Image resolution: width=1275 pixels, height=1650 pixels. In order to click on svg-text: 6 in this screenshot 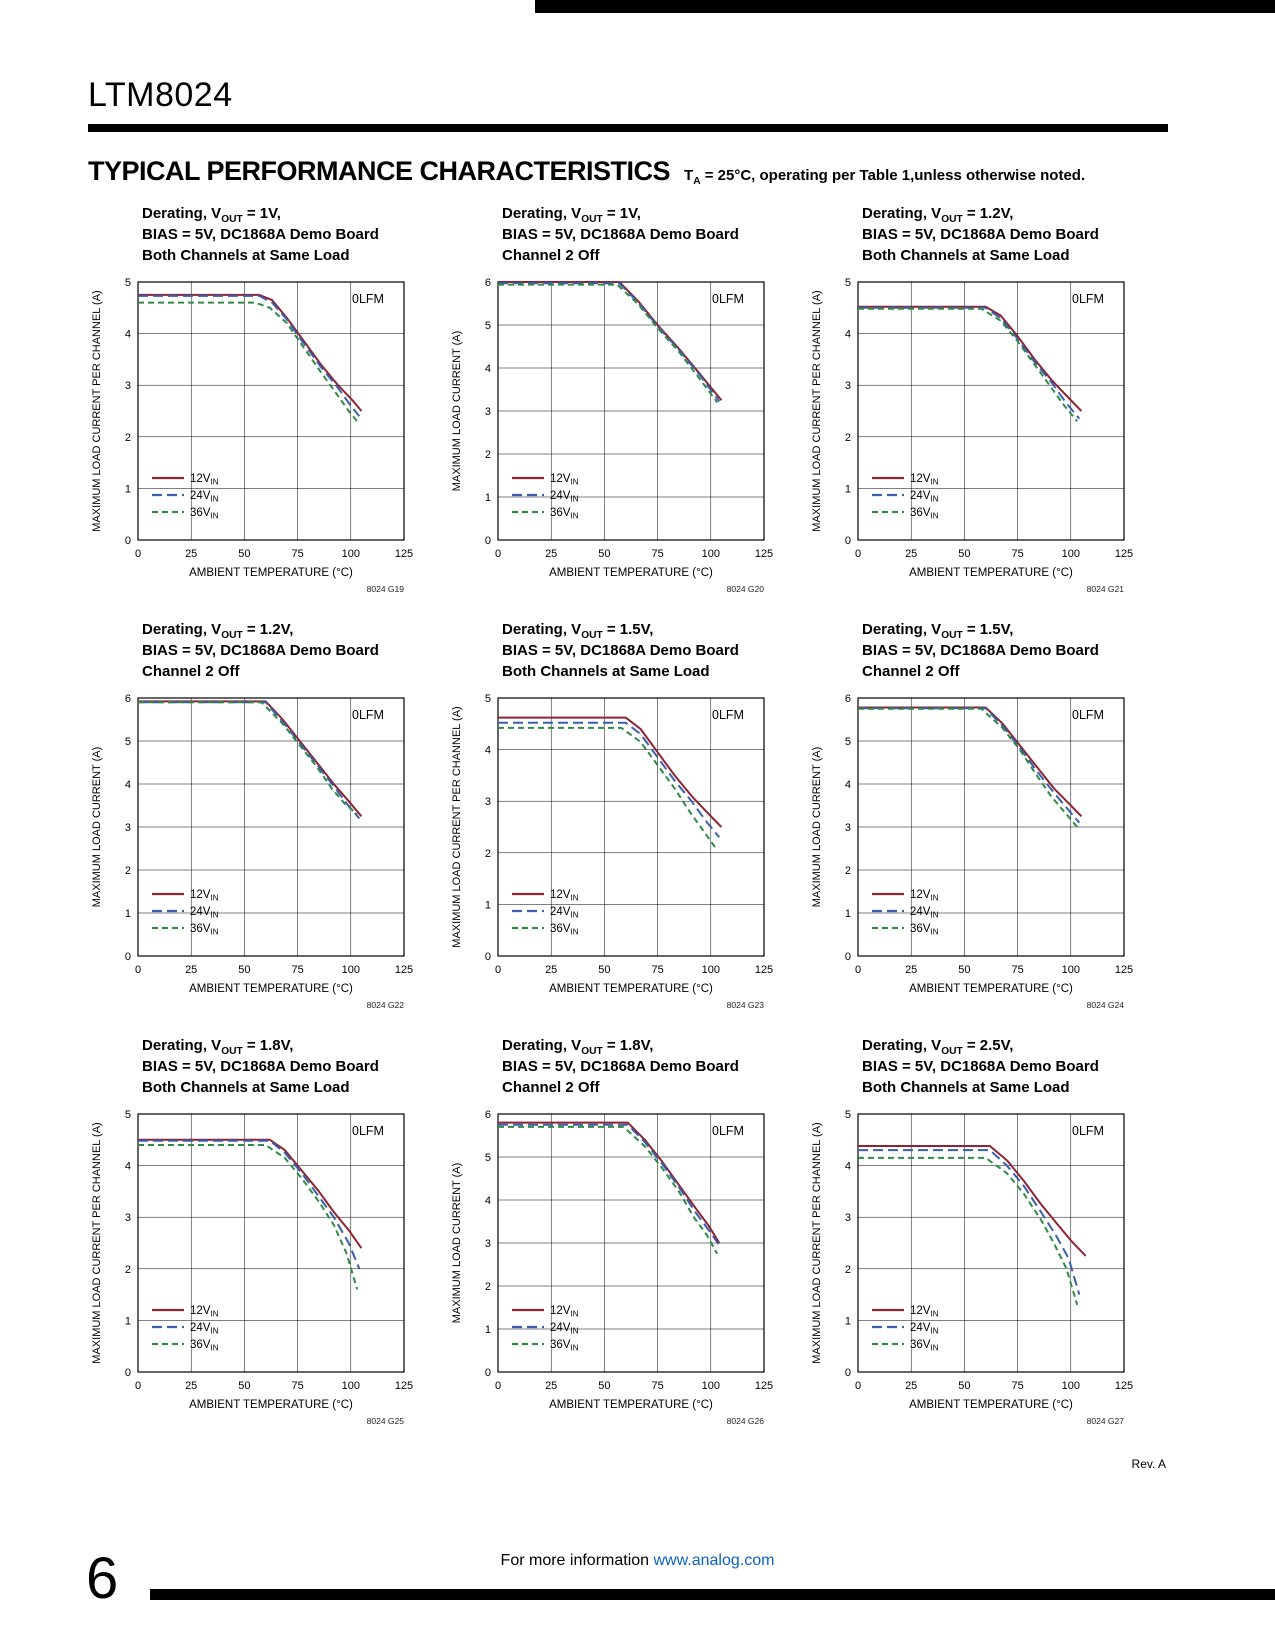, I will do `click(488, 1115)`.